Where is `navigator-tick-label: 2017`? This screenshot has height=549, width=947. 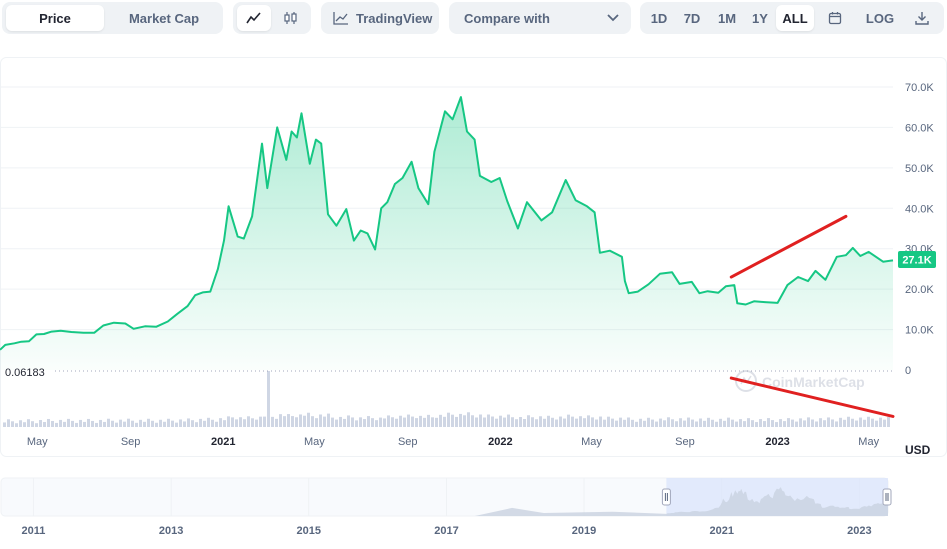 navigator-tick-label: 2017 is located at coordinates (446, 531).